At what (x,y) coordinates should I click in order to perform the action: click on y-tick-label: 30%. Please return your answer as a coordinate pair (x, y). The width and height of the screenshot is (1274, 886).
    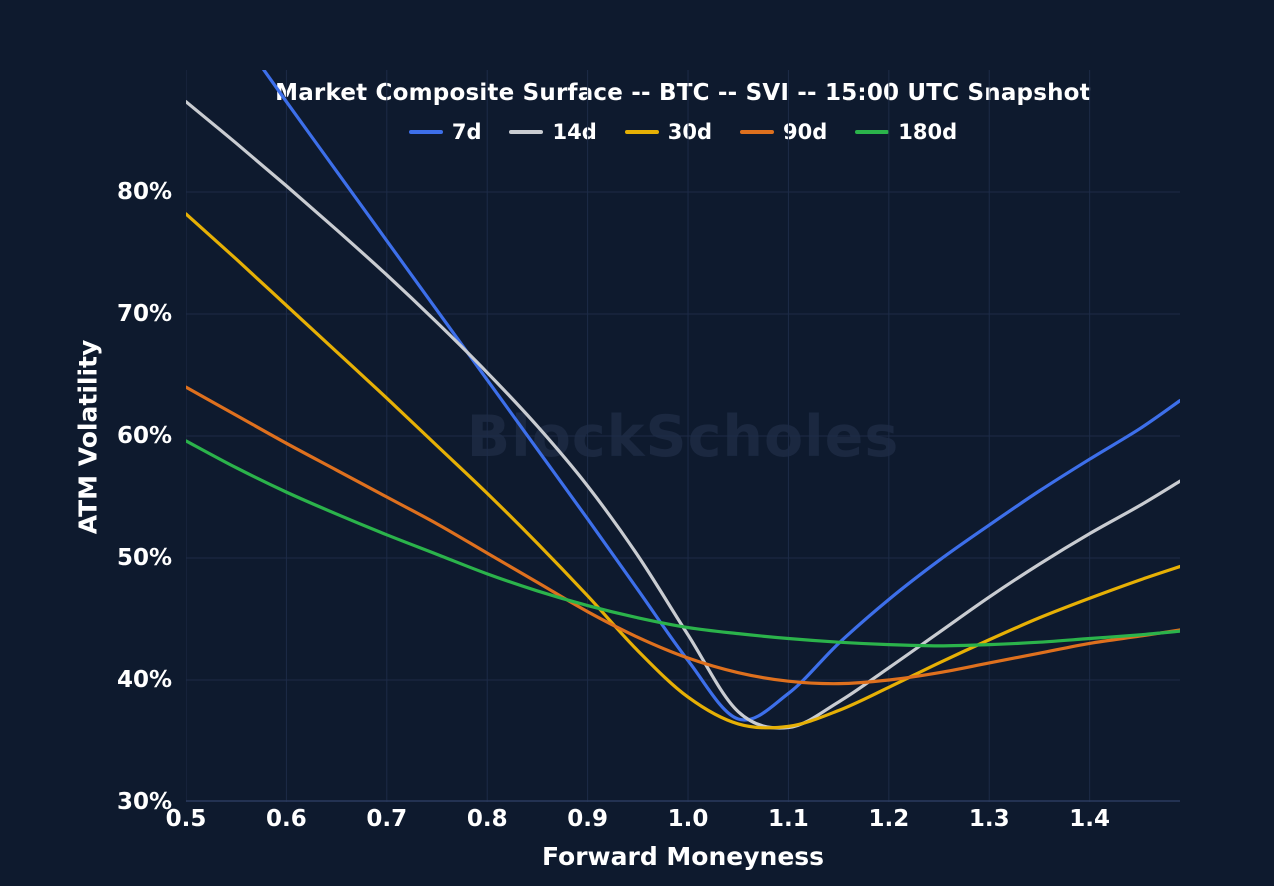
    Looking at the image, I should click on (144, 802).